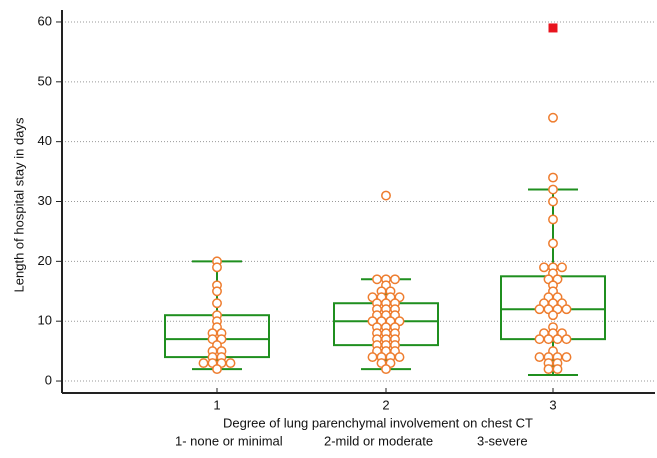  What do you see at coordinates (552, 404) in the screenshot?
I see `x-tick-label: 3` at bounding box center [552, 404].